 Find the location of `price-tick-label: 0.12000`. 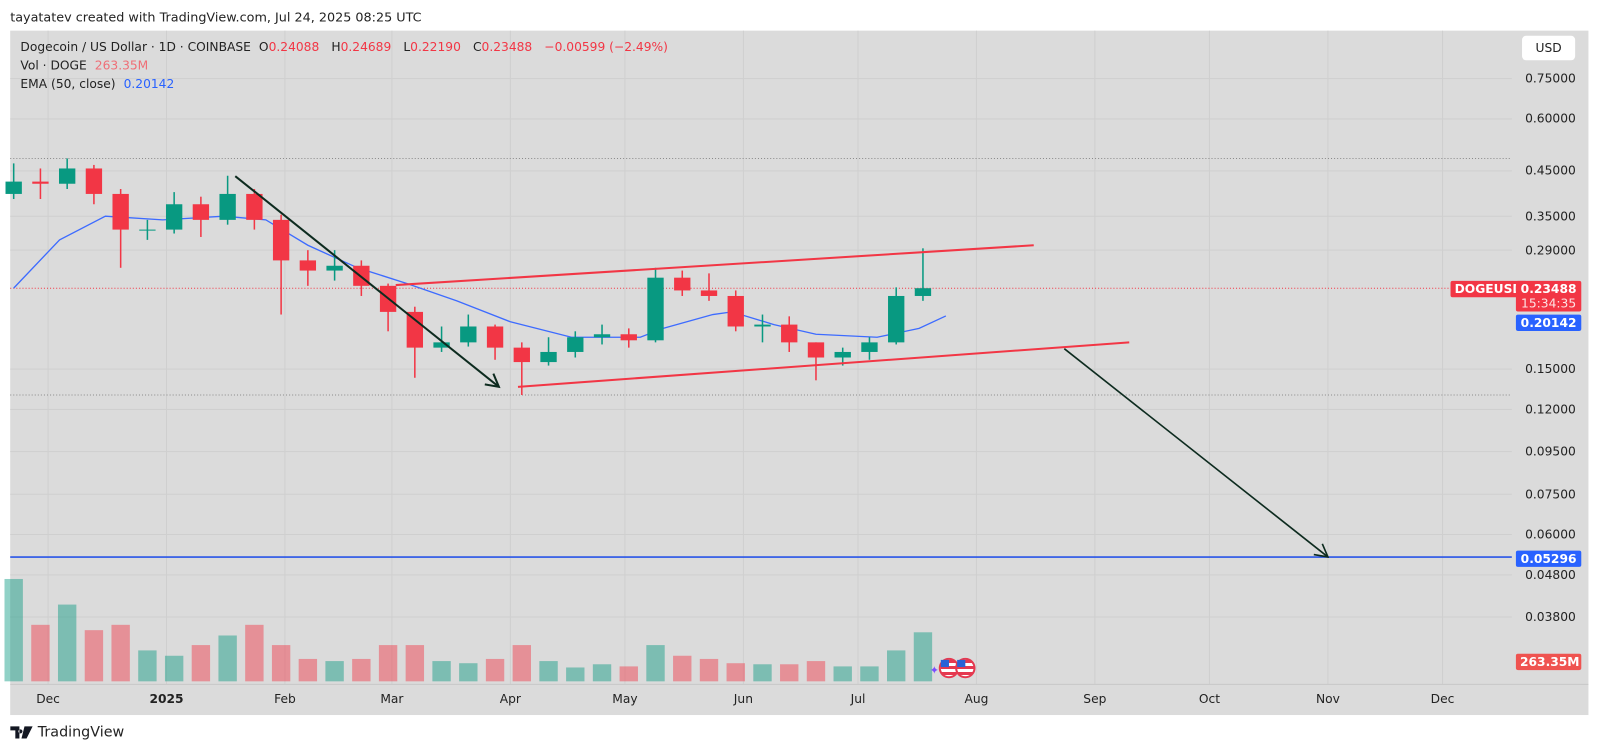

price-tick-label: 0.12000 is located at coordinates (1550, 409).